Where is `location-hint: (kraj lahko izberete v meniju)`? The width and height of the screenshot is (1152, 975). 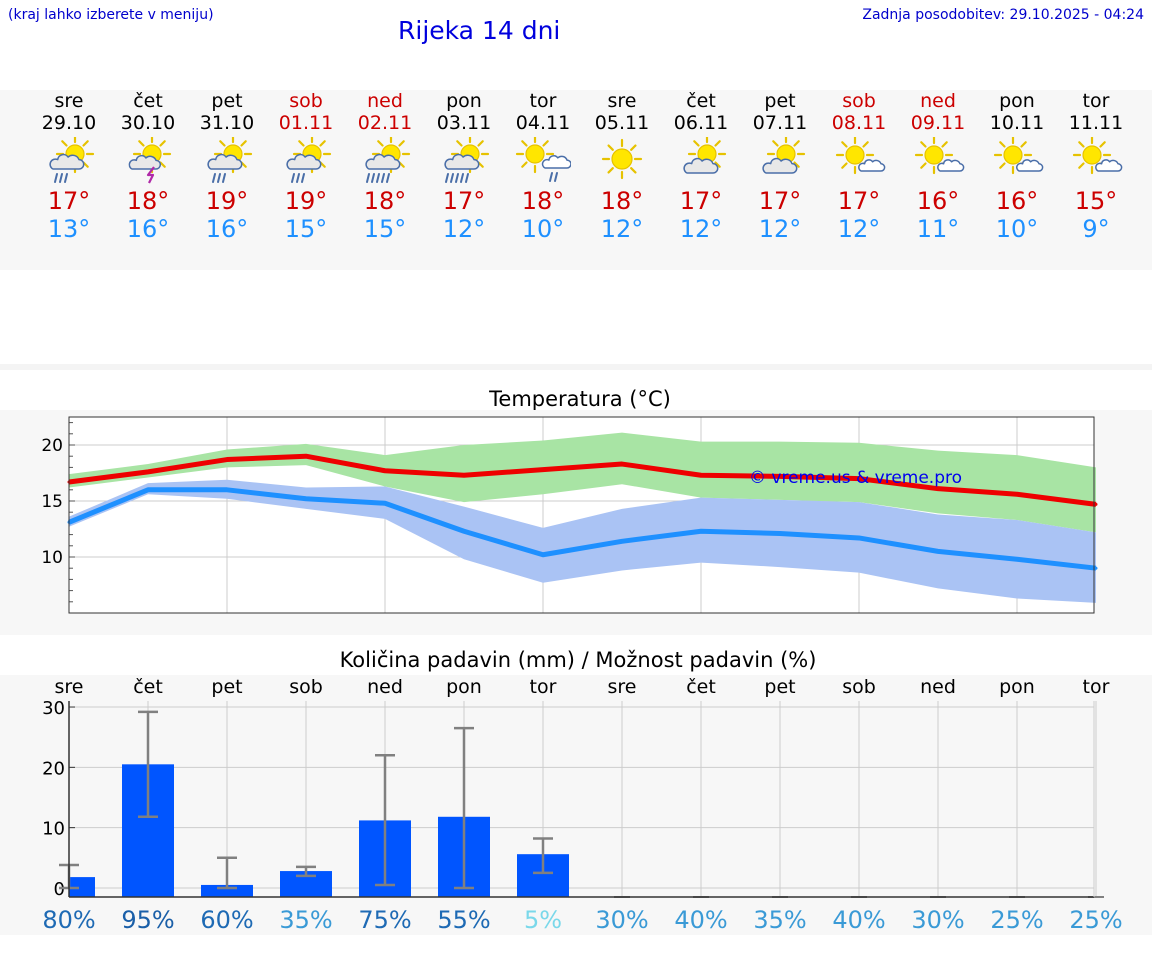
location-hint: (kraj lahko izberete v meniju) is located at coordinates (111, 15).